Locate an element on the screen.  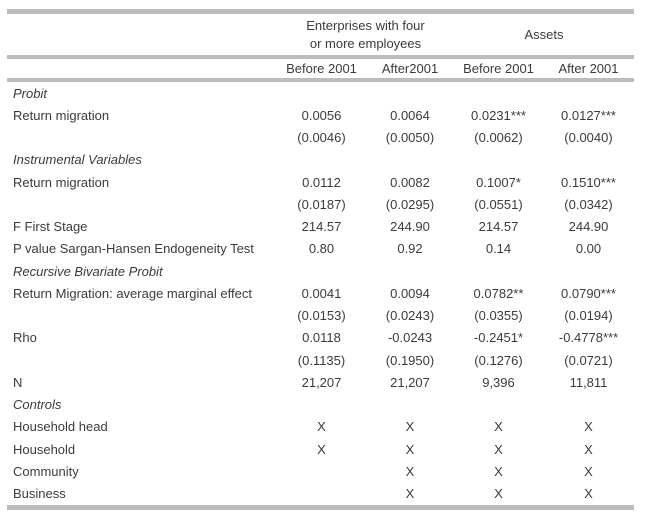
cell-value: 0.00 is located at coordinates (588, 249).